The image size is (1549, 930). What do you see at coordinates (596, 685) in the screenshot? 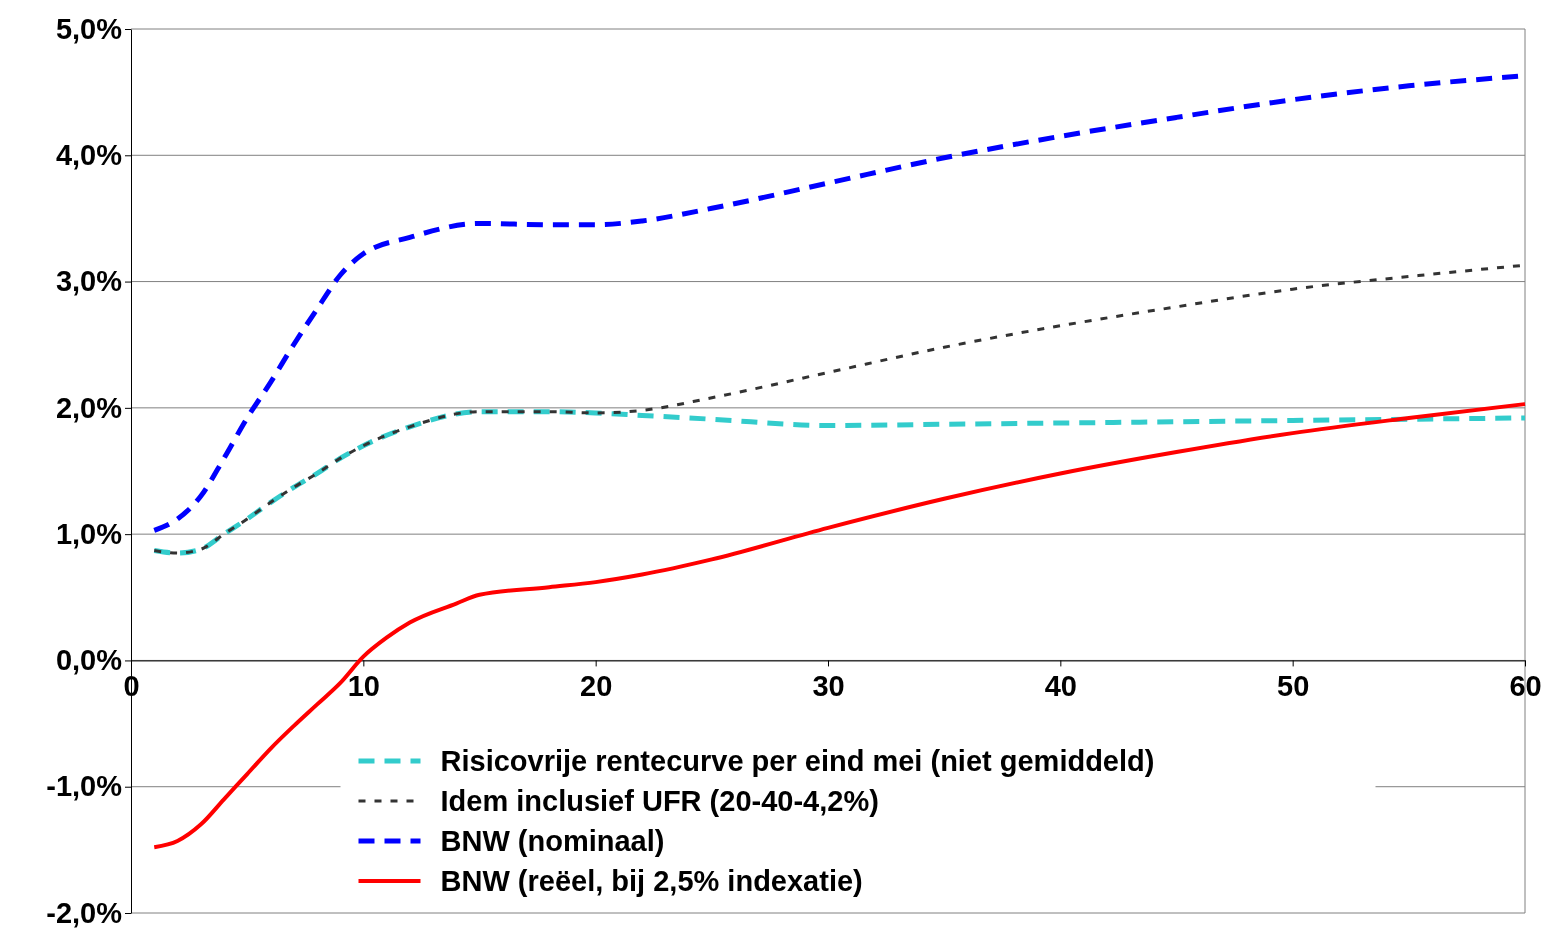
I see `x-tick-label: 20` at bounding box center [596, 685].